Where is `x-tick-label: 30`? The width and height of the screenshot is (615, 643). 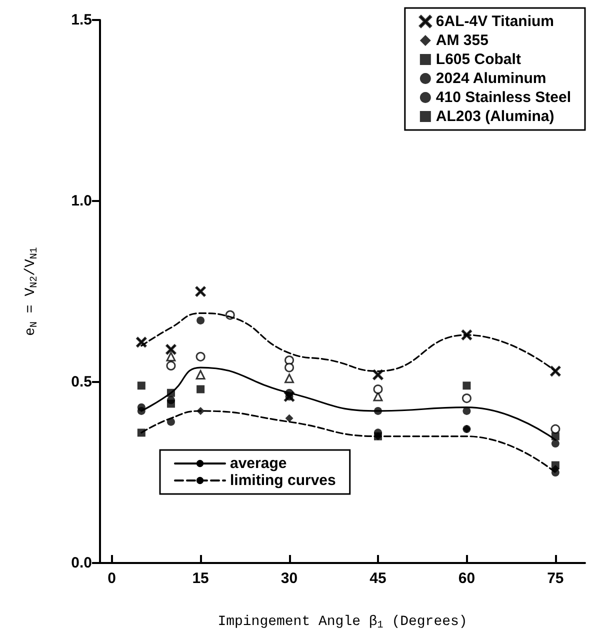 x-tick-label: 30 is located at coordinates (289, 578).